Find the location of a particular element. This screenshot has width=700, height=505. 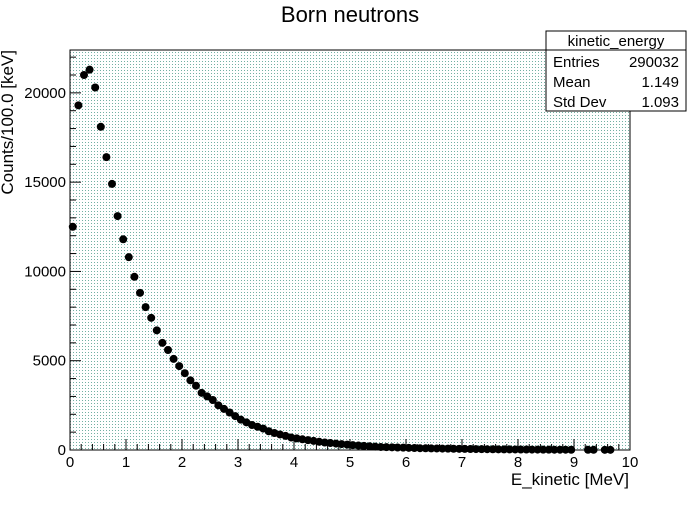

stats-stddev-label: Std Dev is located at coordinates (580, 102).